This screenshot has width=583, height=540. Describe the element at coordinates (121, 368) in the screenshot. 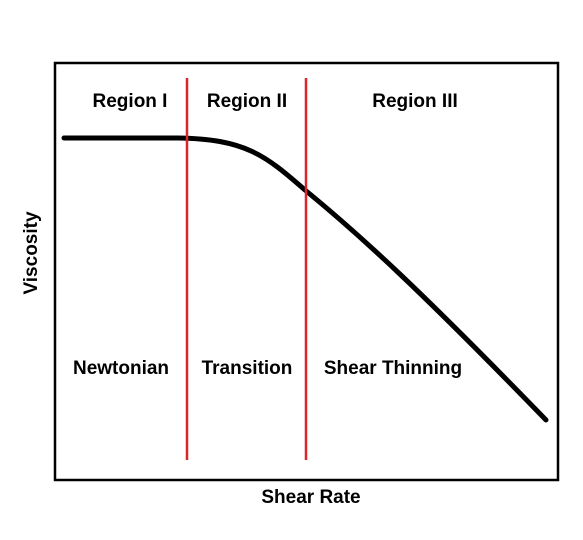

I see `region-1-behavior: Newtonian` at that location.